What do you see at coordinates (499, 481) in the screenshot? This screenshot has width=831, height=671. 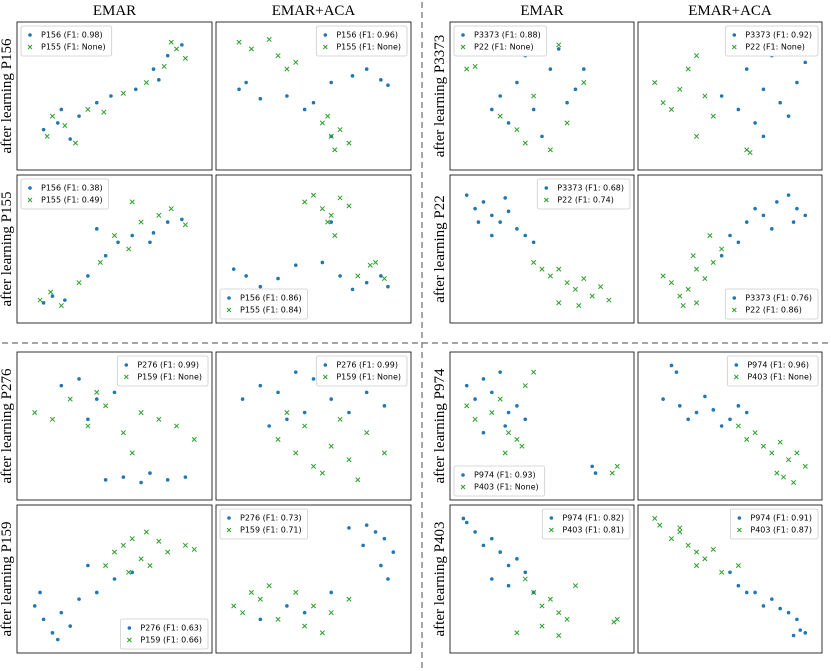 I see `legend: P974 (F1: 0.93) P403 (F1: None)` at bounding box center [499, 481].